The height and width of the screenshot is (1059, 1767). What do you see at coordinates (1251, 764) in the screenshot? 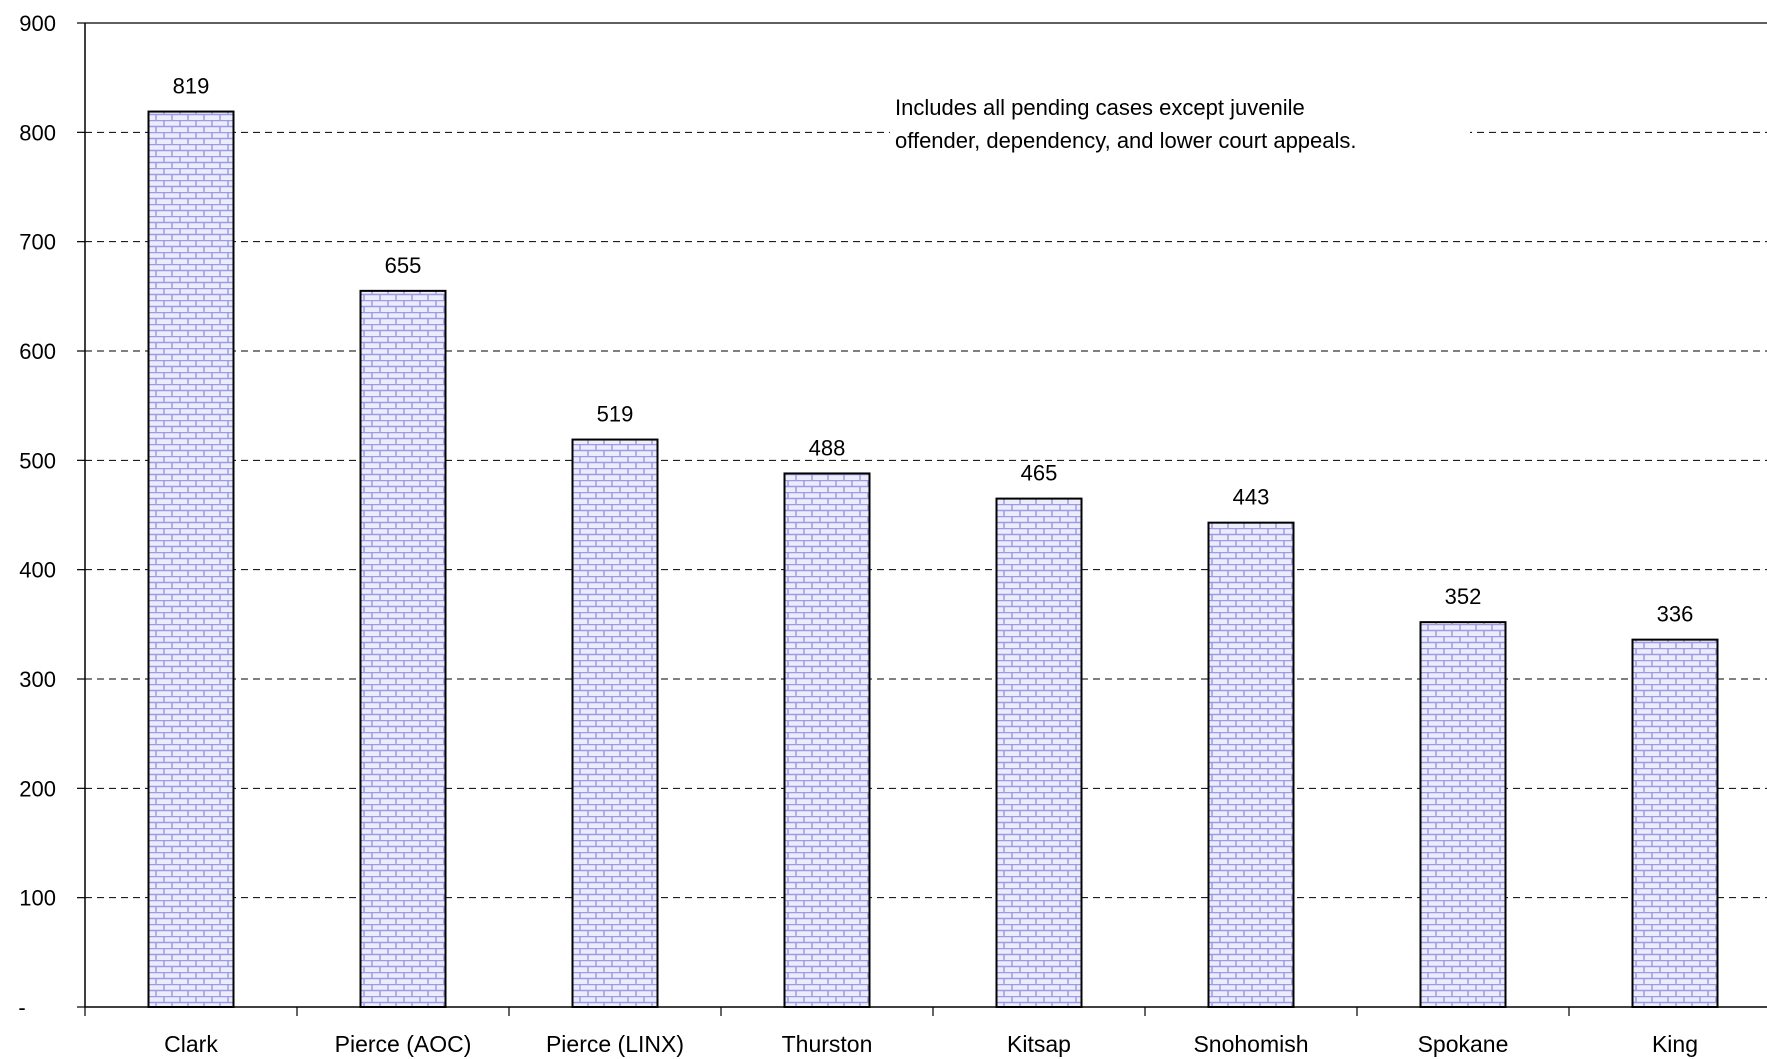
I see `bar-snohomish` at bounding box center [1251, 764].